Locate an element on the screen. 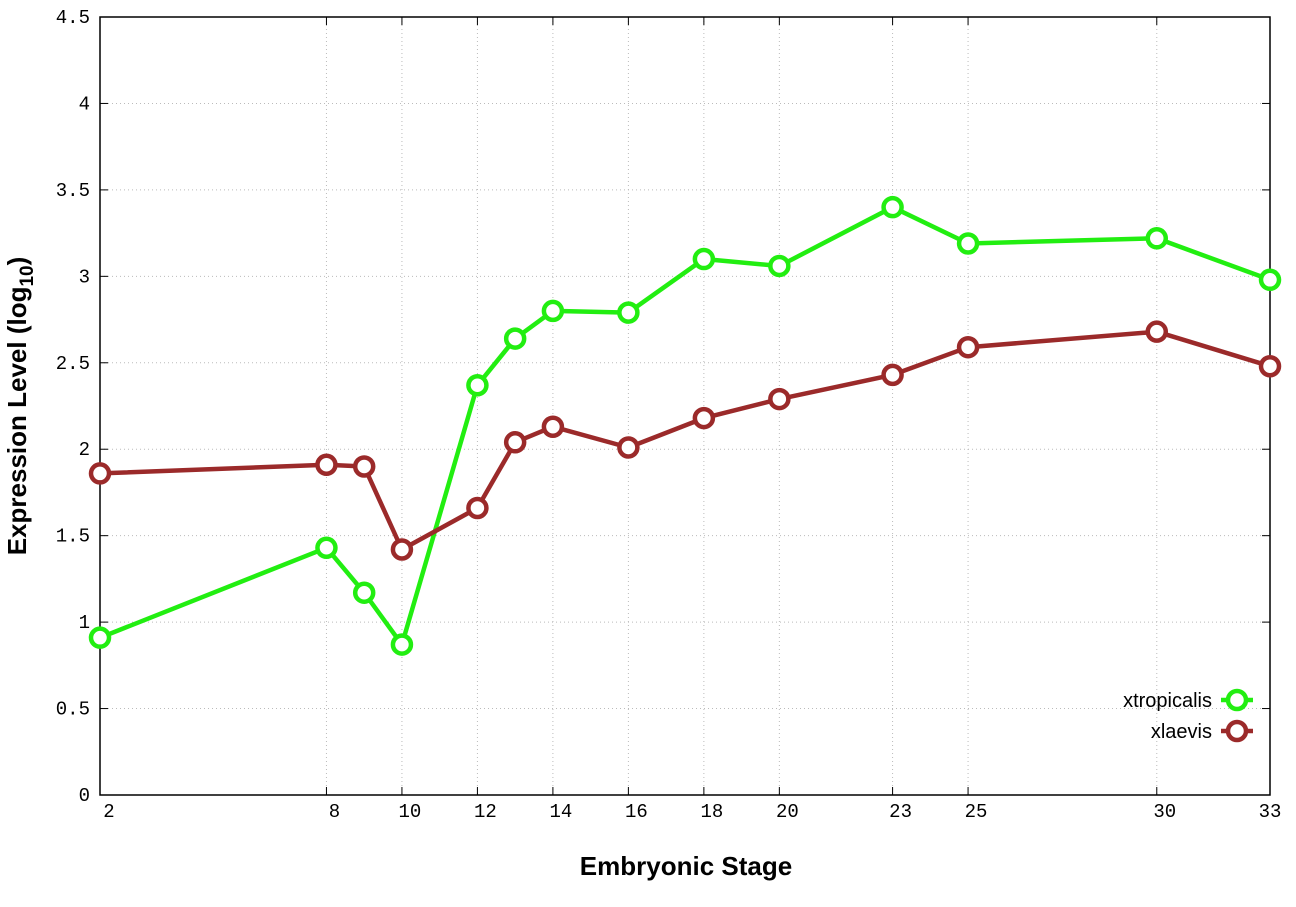  x-tick-label: 18 is located at coordinates (711, 812).